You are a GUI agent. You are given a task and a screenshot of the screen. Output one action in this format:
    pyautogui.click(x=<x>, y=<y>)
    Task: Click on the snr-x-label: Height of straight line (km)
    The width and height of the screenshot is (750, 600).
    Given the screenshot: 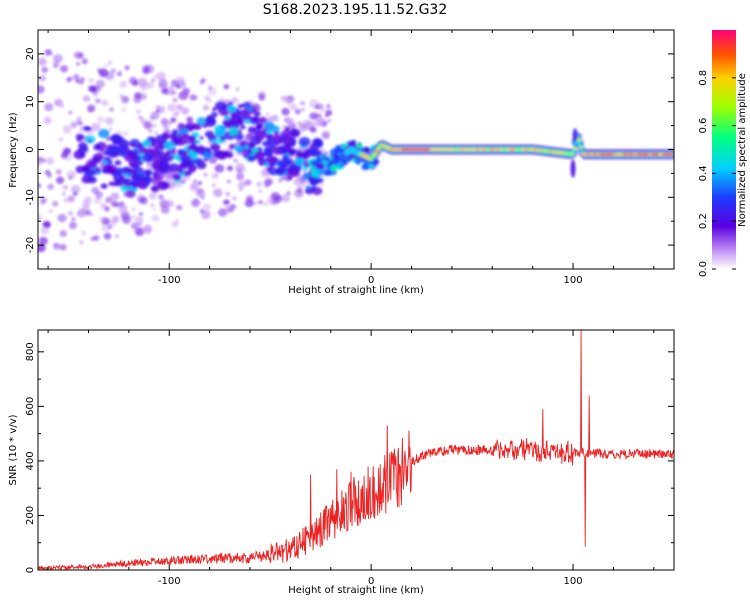 What is the action you would take?
    pyautogui.click(x=356, y=590)
    